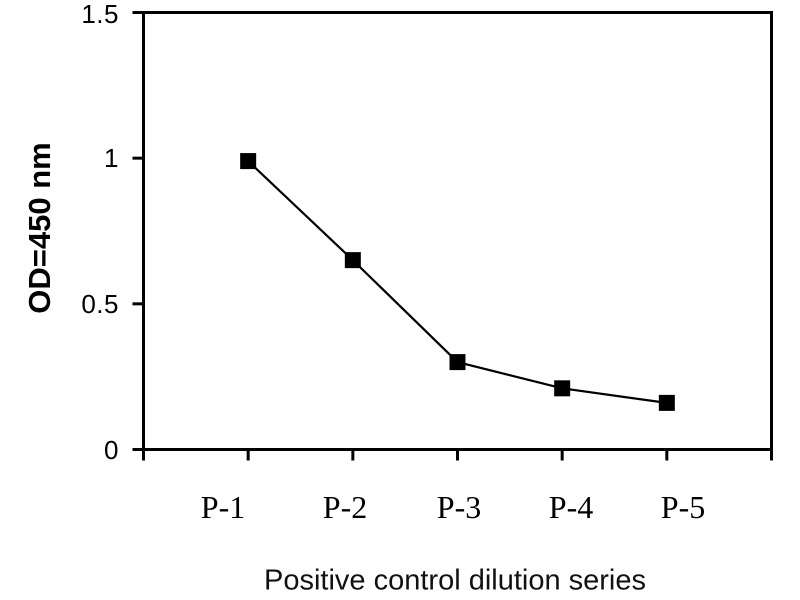 This screenshot has height=600, width=800. What do you see at coordinates (100, 303) in the screenshot?
I see `y-tick-label: 0.5` at bounding box center [100, 303].